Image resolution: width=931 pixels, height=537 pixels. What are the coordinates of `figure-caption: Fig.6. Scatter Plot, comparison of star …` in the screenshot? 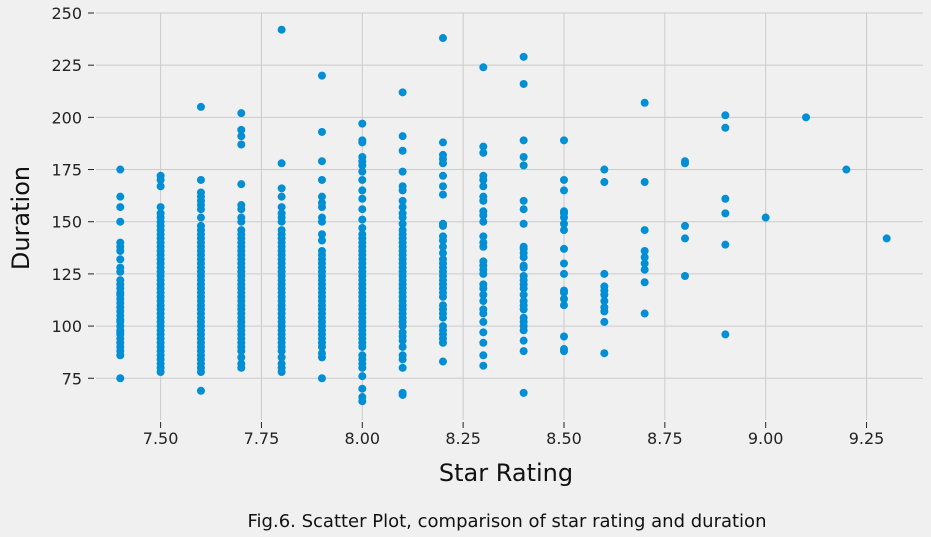 It's located at (507, 521).